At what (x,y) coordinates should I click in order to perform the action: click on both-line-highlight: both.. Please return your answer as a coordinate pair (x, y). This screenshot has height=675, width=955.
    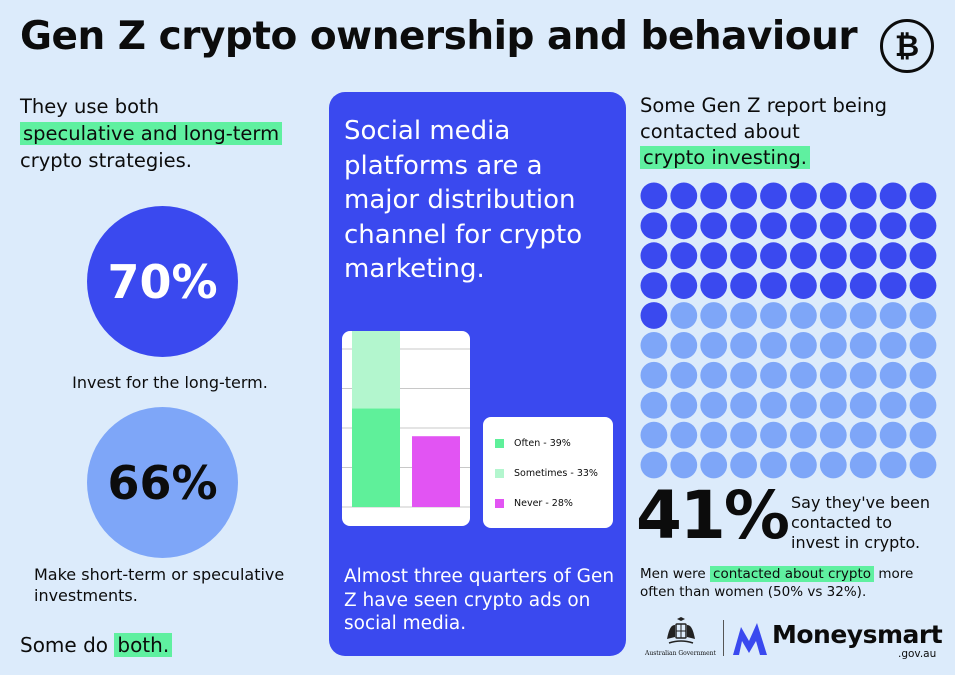
    Looking at the image, I should click on (143, 645).